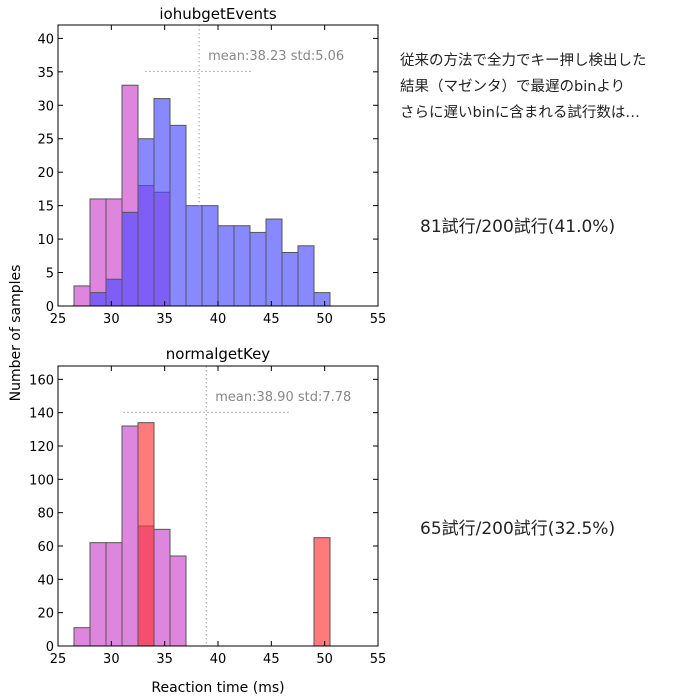  What do you see at coordinates (217, 688) in the screenshot?
I see `x-axis-label: Reaction time (ms)` at bounding box center [217, 688].